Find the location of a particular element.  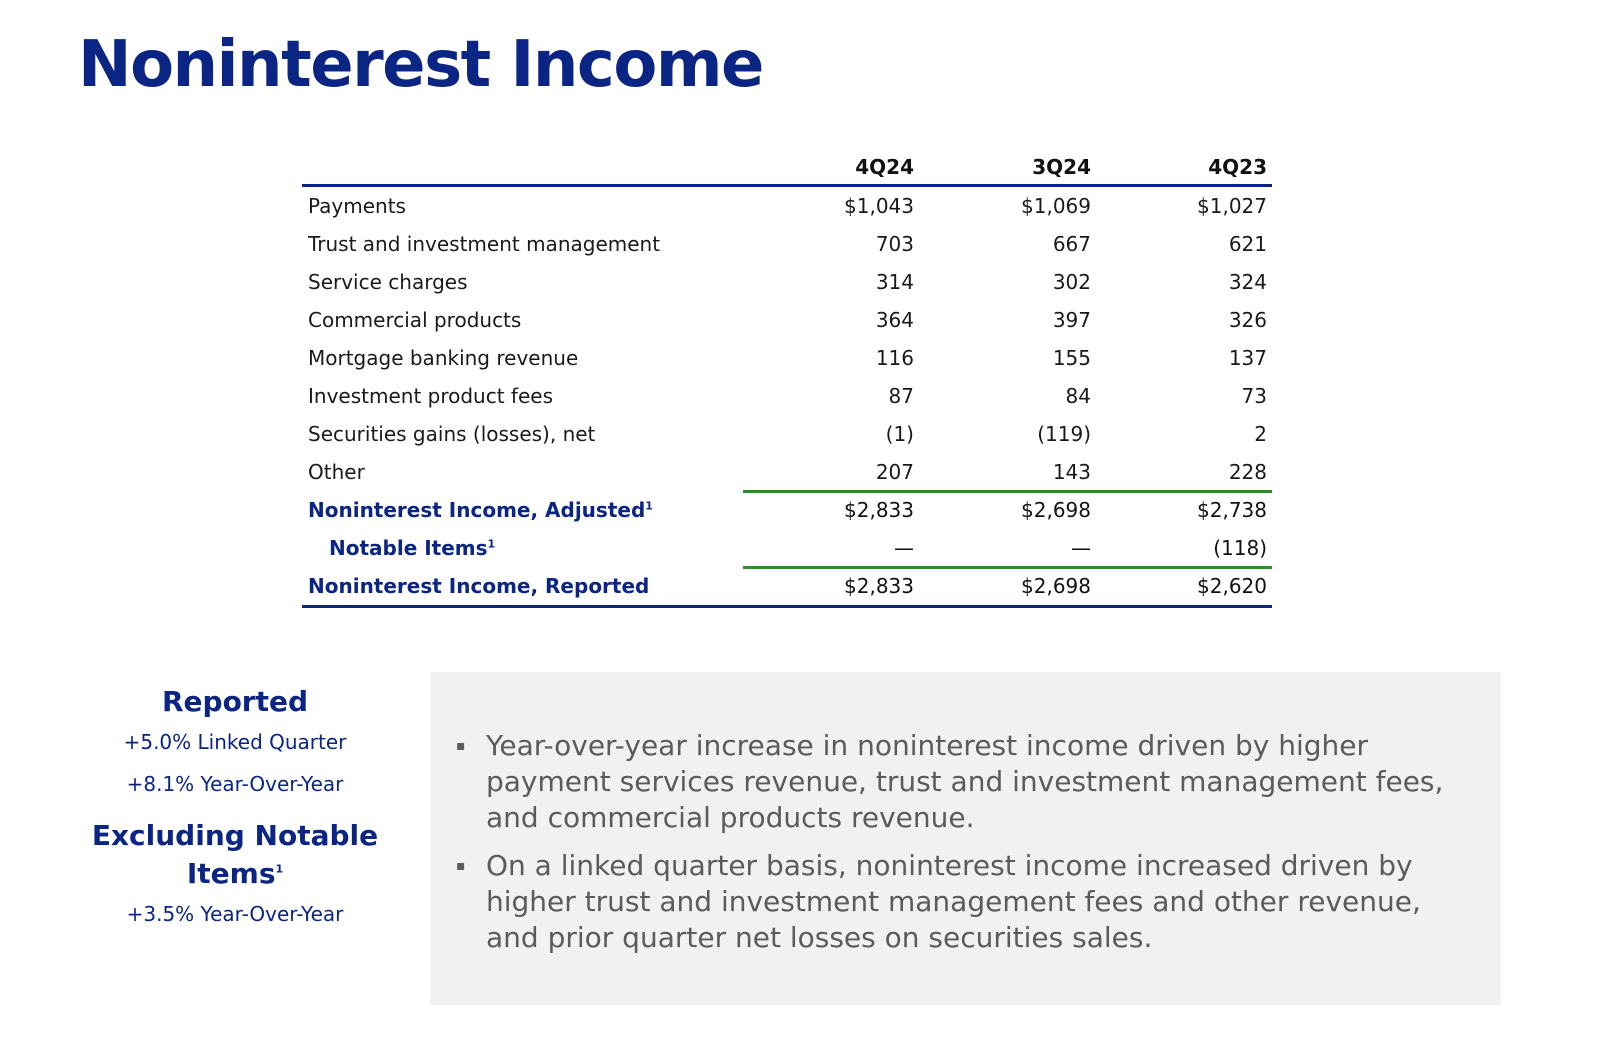

column-header: 4Q23 is located at coordinates (1237, 167).